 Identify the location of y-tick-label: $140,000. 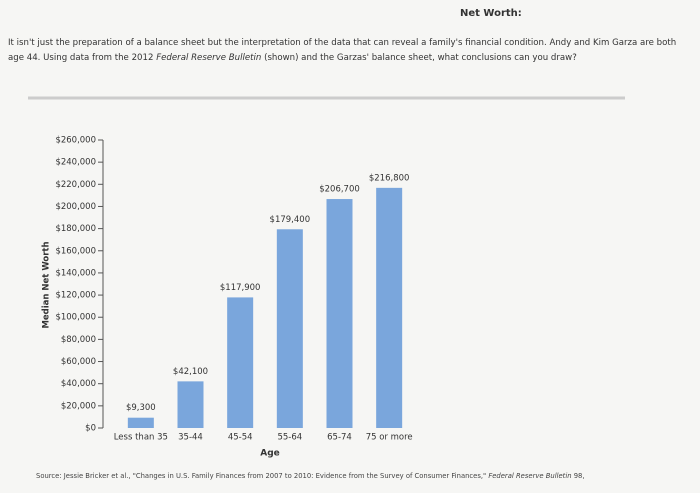
(75, 273).